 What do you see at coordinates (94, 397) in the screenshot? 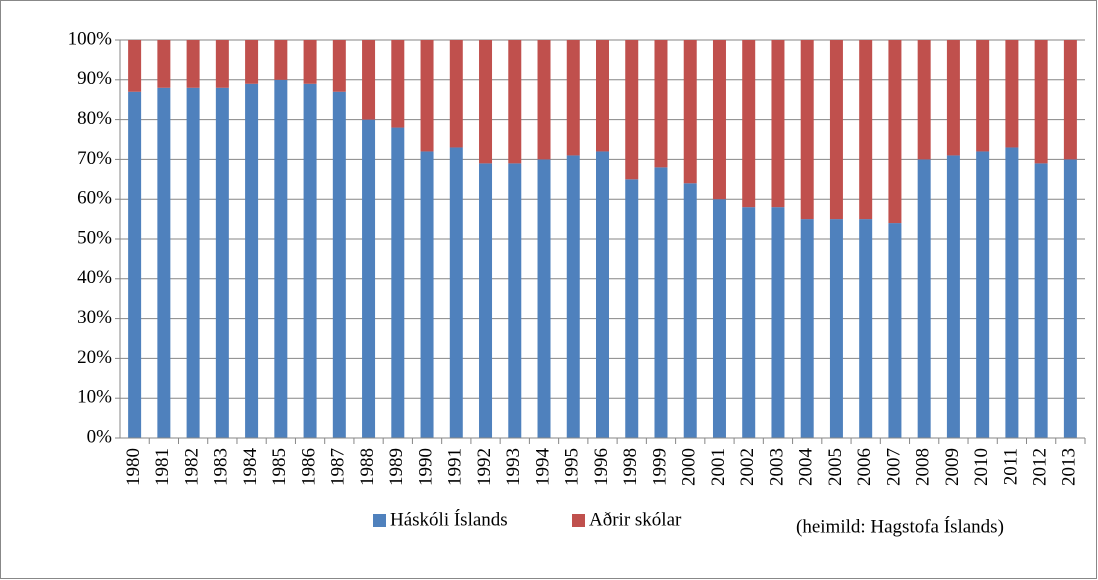
I see `y-tick-label: 10%` at bounding box center [94, 397].